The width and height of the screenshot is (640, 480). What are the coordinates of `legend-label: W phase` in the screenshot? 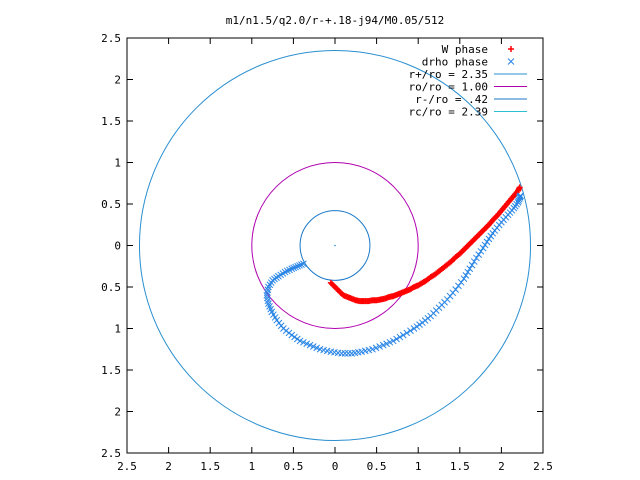 It's located at (465, 49).